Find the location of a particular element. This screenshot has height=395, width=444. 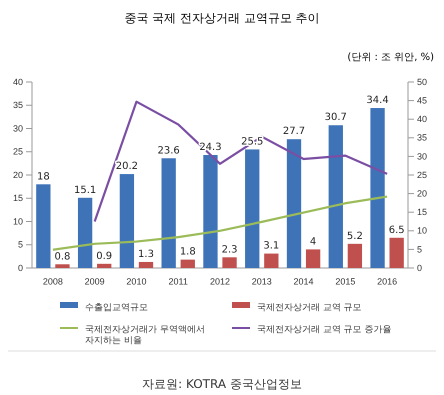

data-label: 20.2 is located at coordinates (127, 166).